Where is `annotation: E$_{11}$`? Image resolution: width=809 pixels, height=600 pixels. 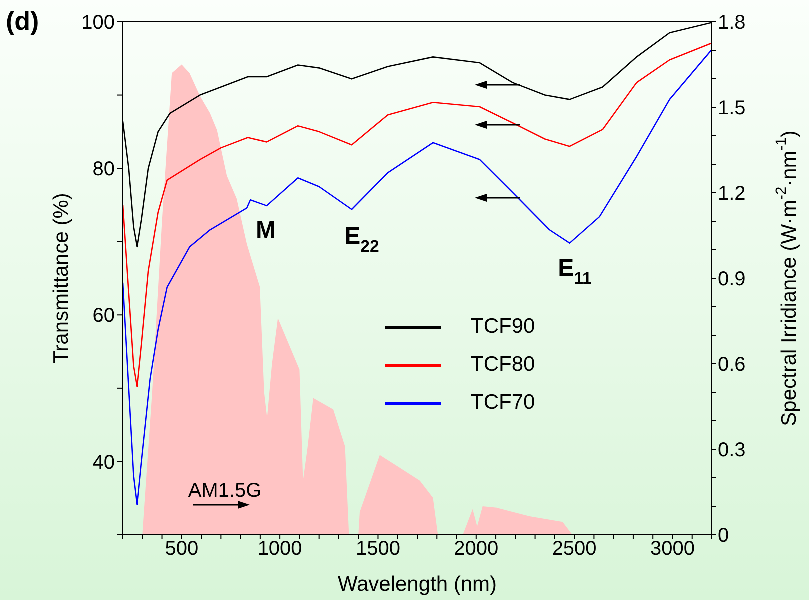
annotation: E$_{11}$ is located at coordinates (575, 271).